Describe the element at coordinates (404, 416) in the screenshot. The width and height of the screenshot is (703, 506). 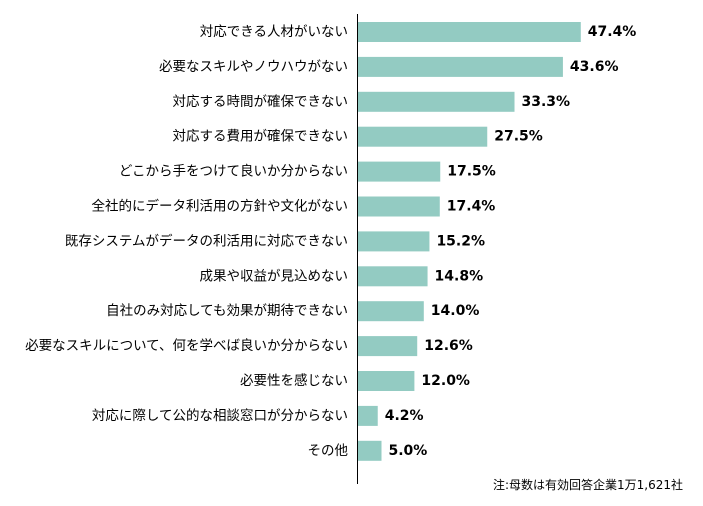
I see `data-label: 4.2%` at that location.